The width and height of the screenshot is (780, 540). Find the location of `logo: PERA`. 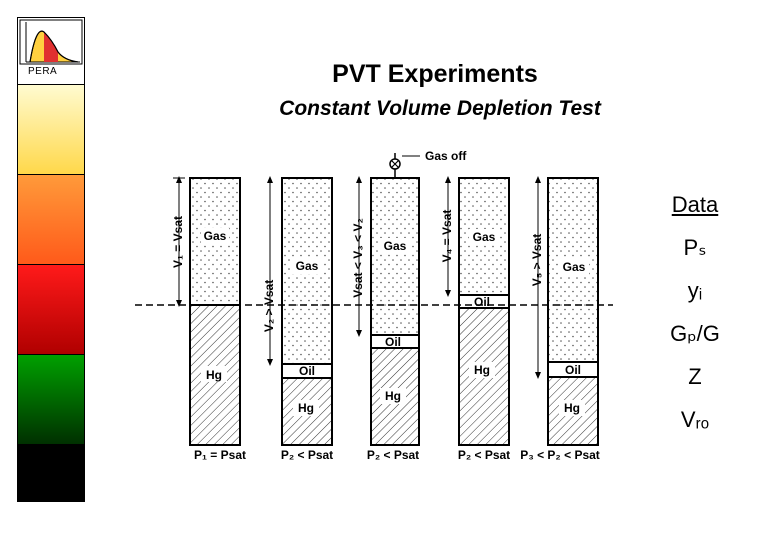

logo: PERA is located at coordinates (51, 51).